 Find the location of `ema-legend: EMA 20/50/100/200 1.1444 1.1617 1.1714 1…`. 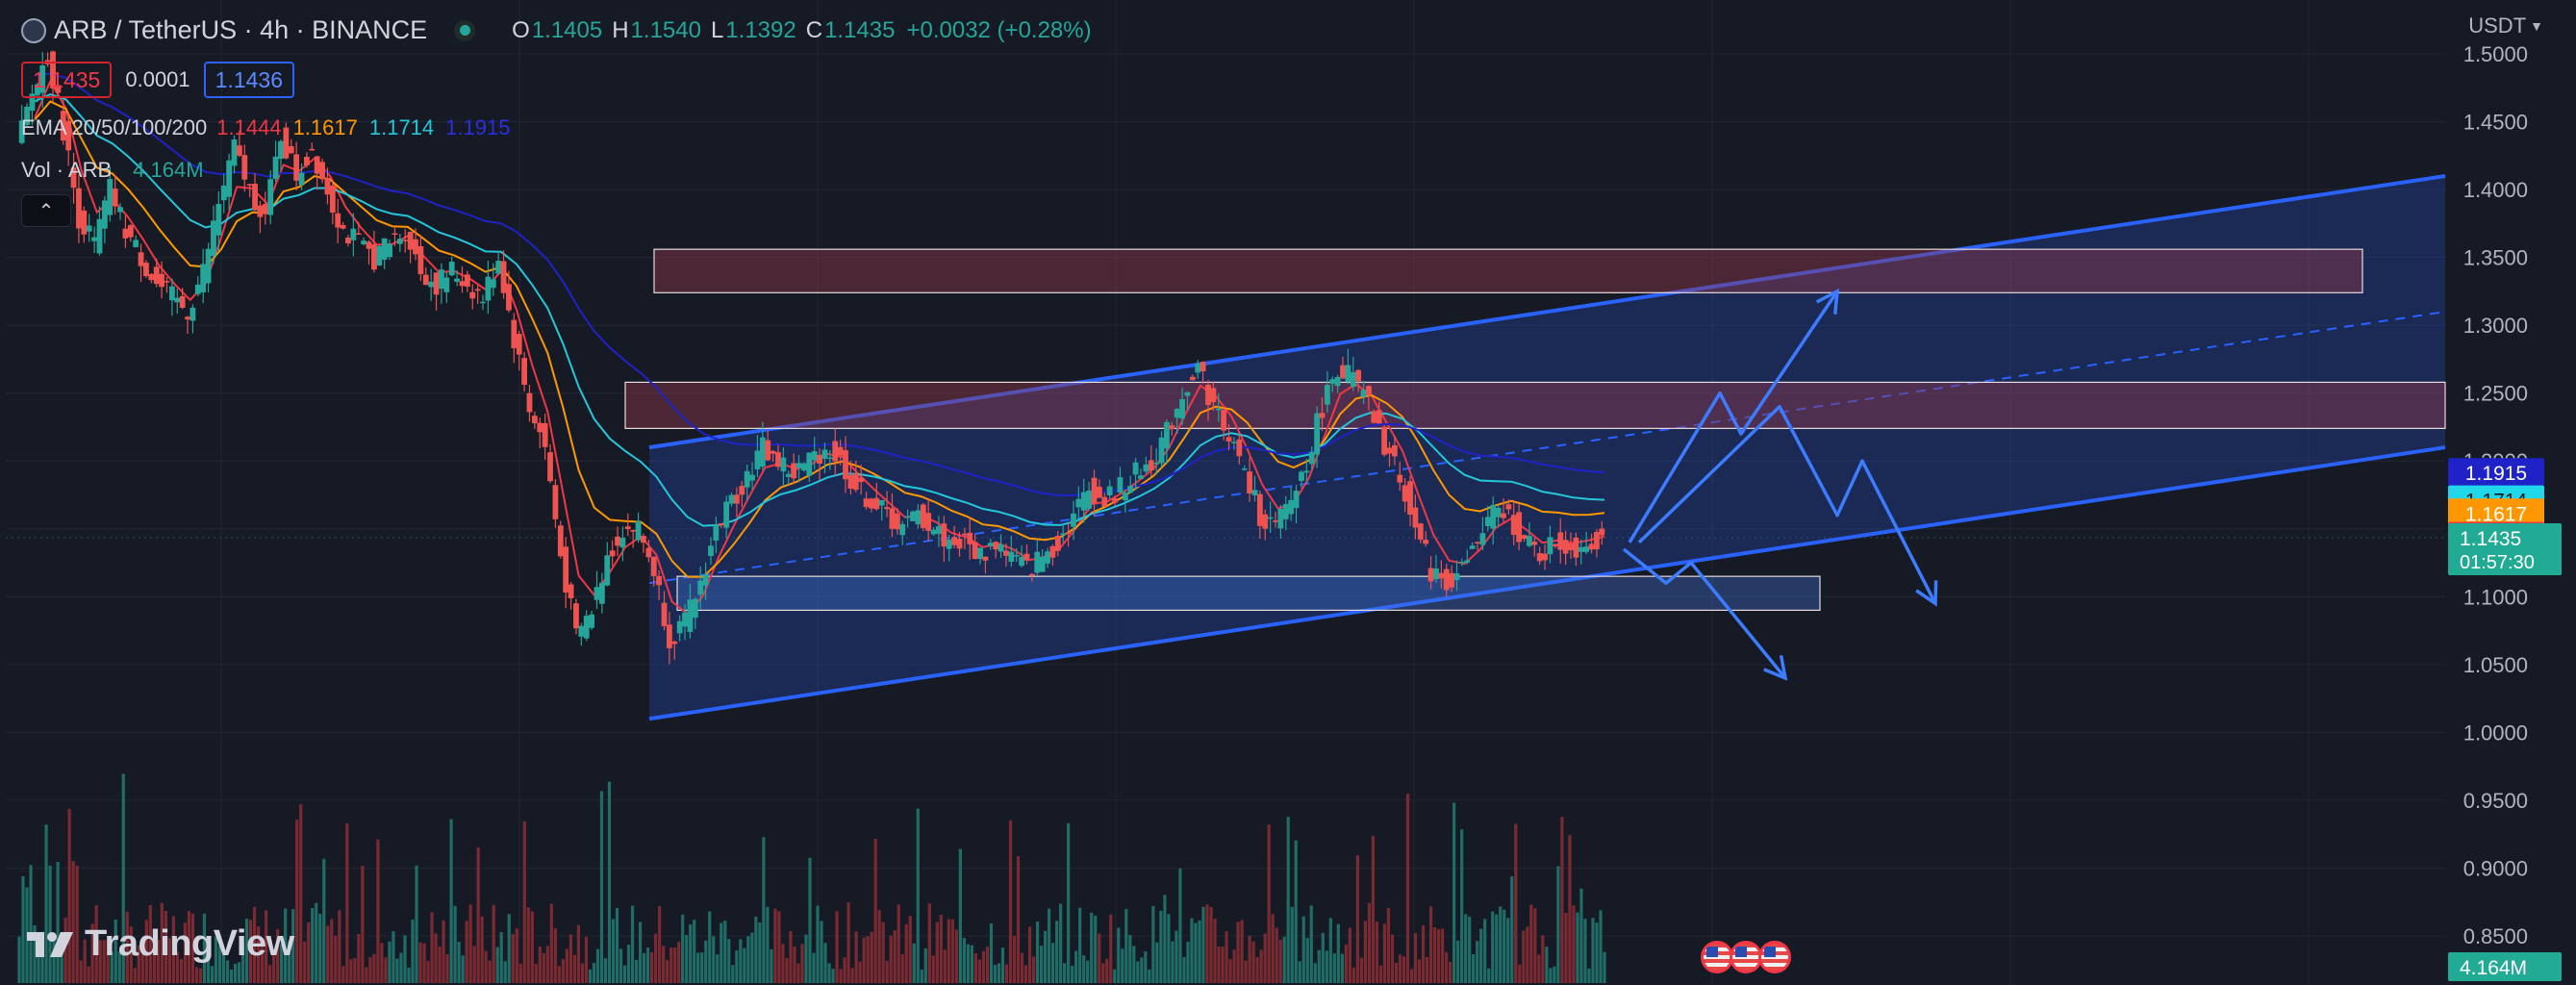

ema-legend: EMA 20/50/100/200 1.1444 1.1617 1.1714 1… is located at coordinates (271, 127).